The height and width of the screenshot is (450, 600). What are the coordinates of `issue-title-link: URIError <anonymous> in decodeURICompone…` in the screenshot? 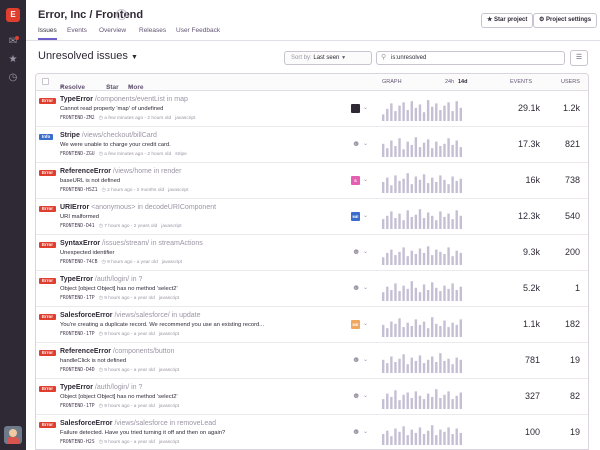 It's located at (138, 207).